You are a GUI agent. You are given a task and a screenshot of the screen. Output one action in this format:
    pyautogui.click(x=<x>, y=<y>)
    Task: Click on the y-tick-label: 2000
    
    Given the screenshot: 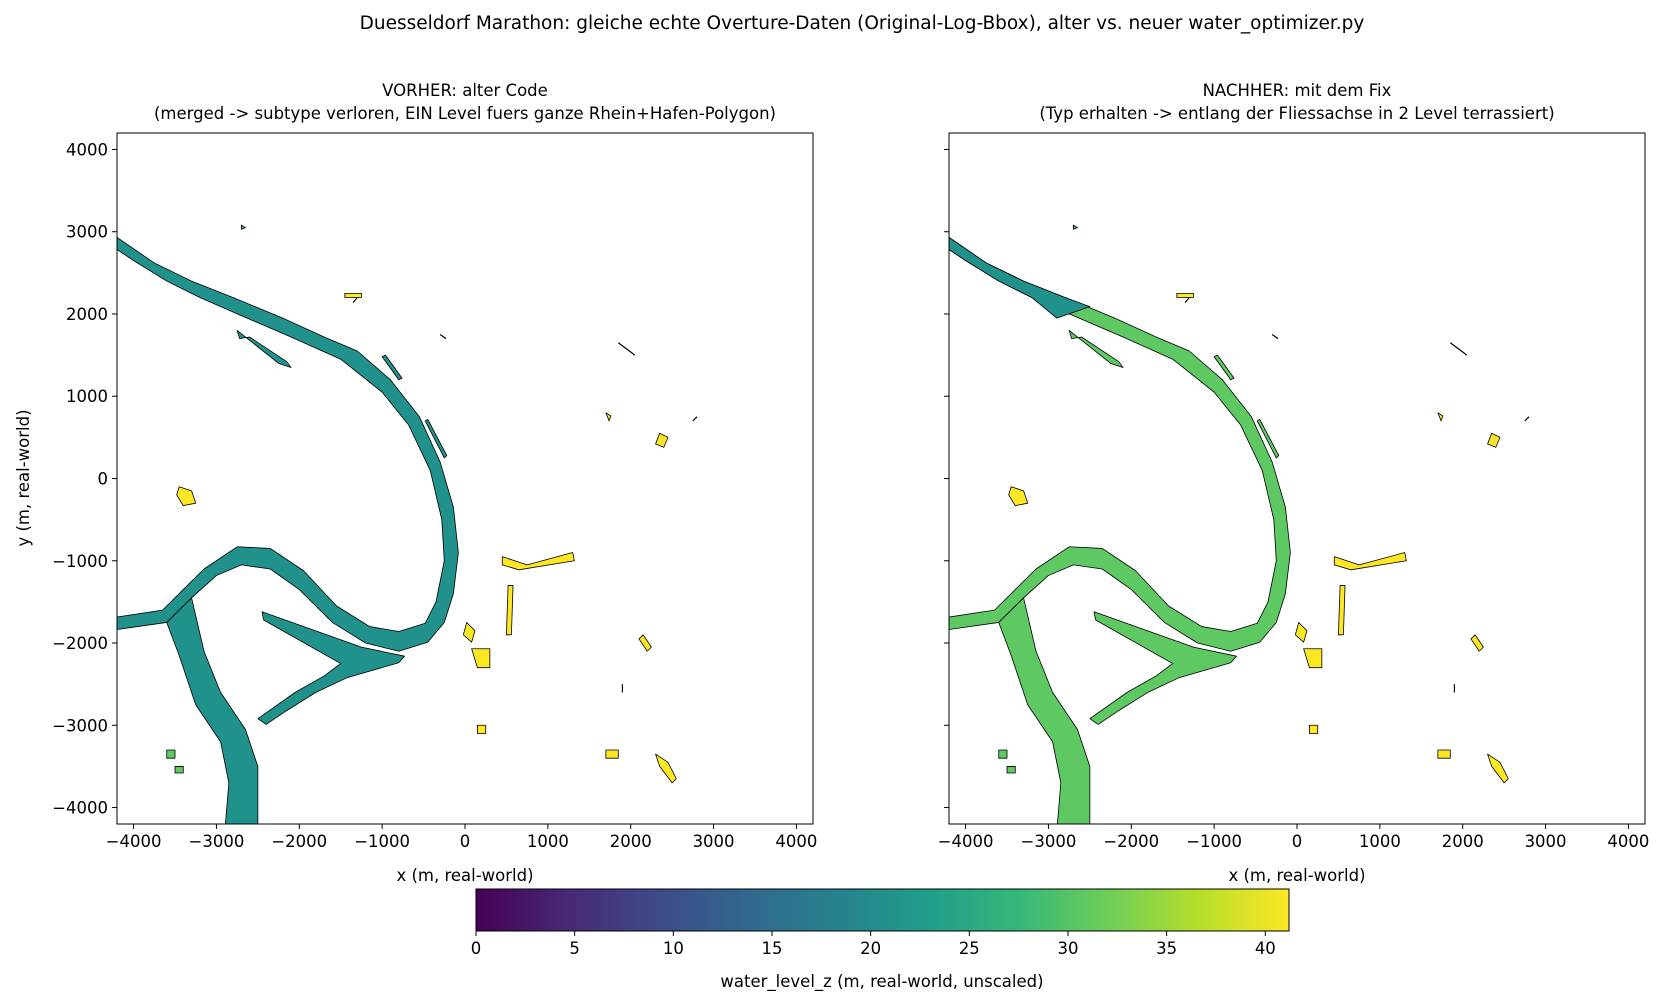 What is the action you would take?
    pyautogui.click(x=87, y=314)
    